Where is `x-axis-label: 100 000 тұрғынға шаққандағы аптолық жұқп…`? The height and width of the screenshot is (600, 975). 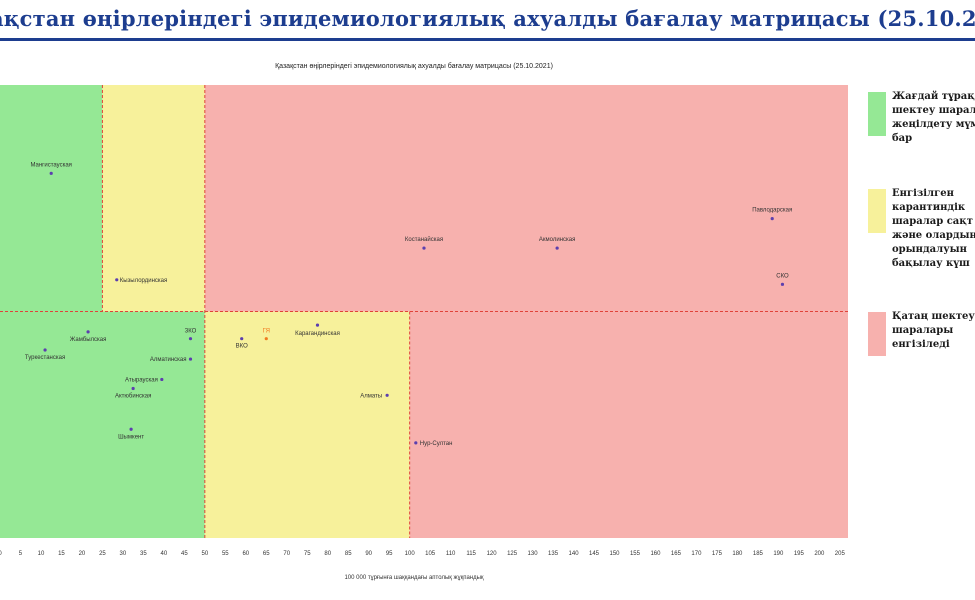 x-axis-label: 100 000 тұрғынға шаққандағы аптолық жұқп… is located at coordinates (413, 578).